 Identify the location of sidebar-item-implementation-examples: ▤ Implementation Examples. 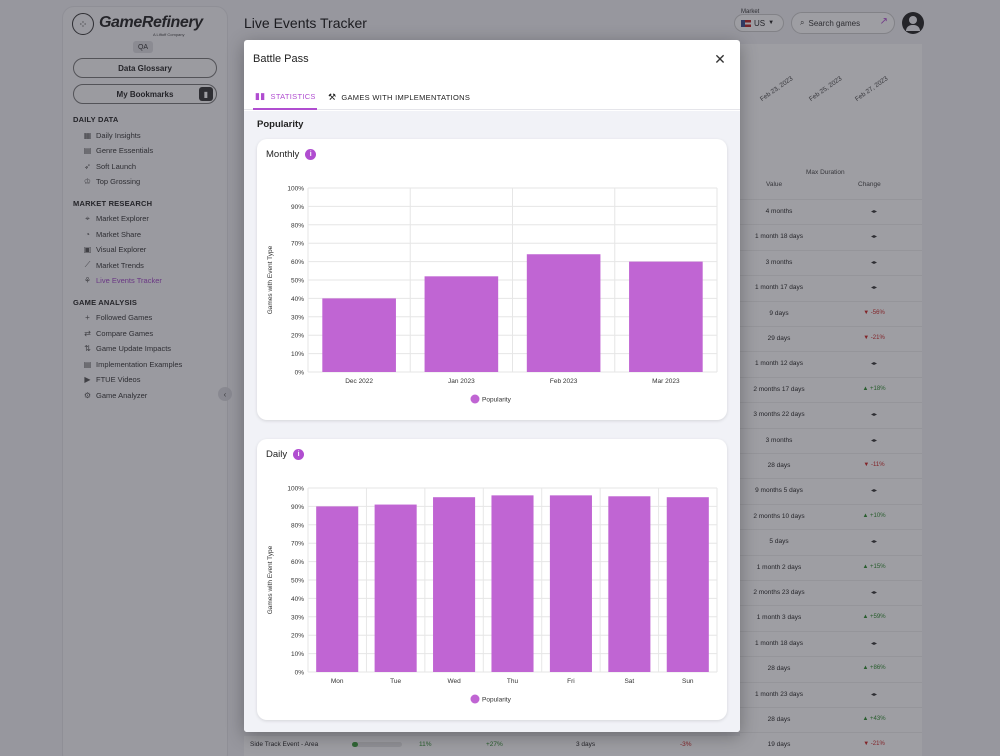
(133, 364).